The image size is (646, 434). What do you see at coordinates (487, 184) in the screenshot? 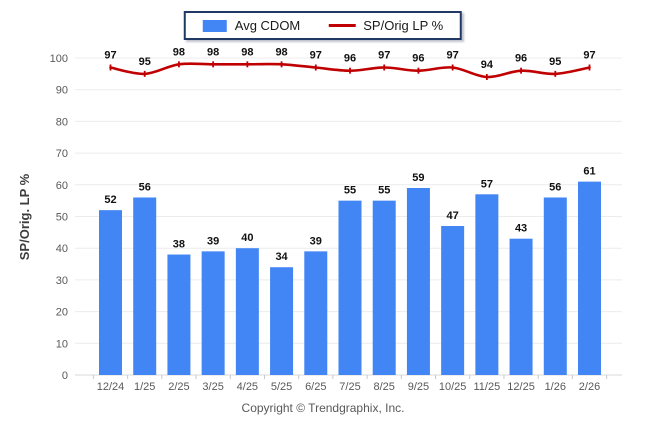
I see `bar-value-label: 57` at bounding box center [487, 184].